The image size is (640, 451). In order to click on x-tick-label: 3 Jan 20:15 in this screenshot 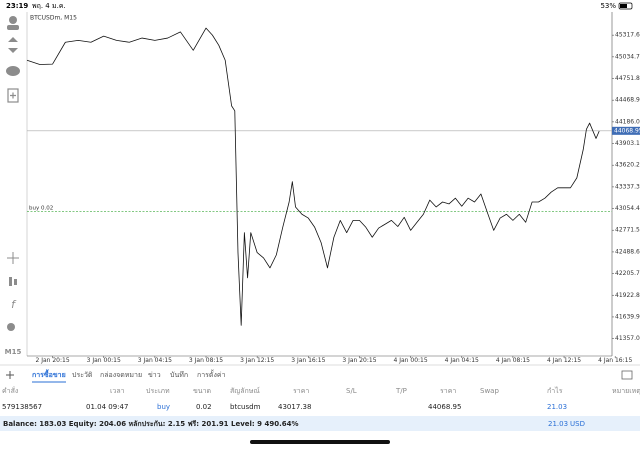, I will do `click(359, 360)`.